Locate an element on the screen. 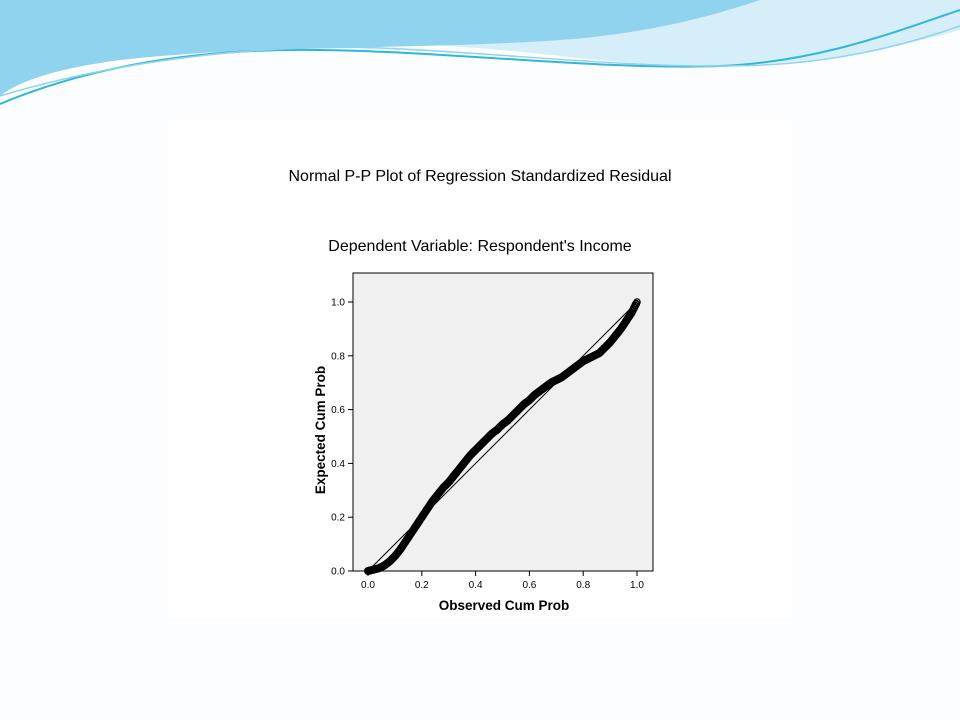 Image resolution: width=960 pixels, height=720 pixels. y-tick-label: 0.2 is located at coordinates (338, 518).